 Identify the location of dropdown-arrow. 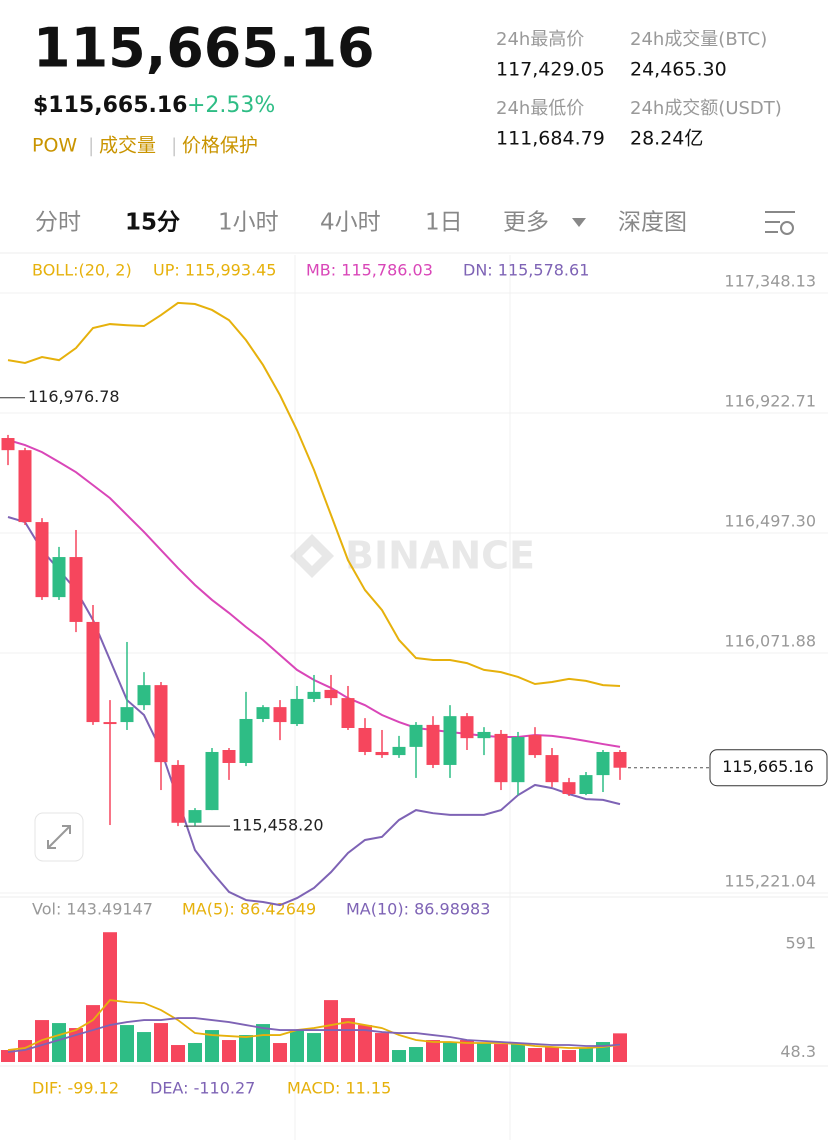
(579, 222).